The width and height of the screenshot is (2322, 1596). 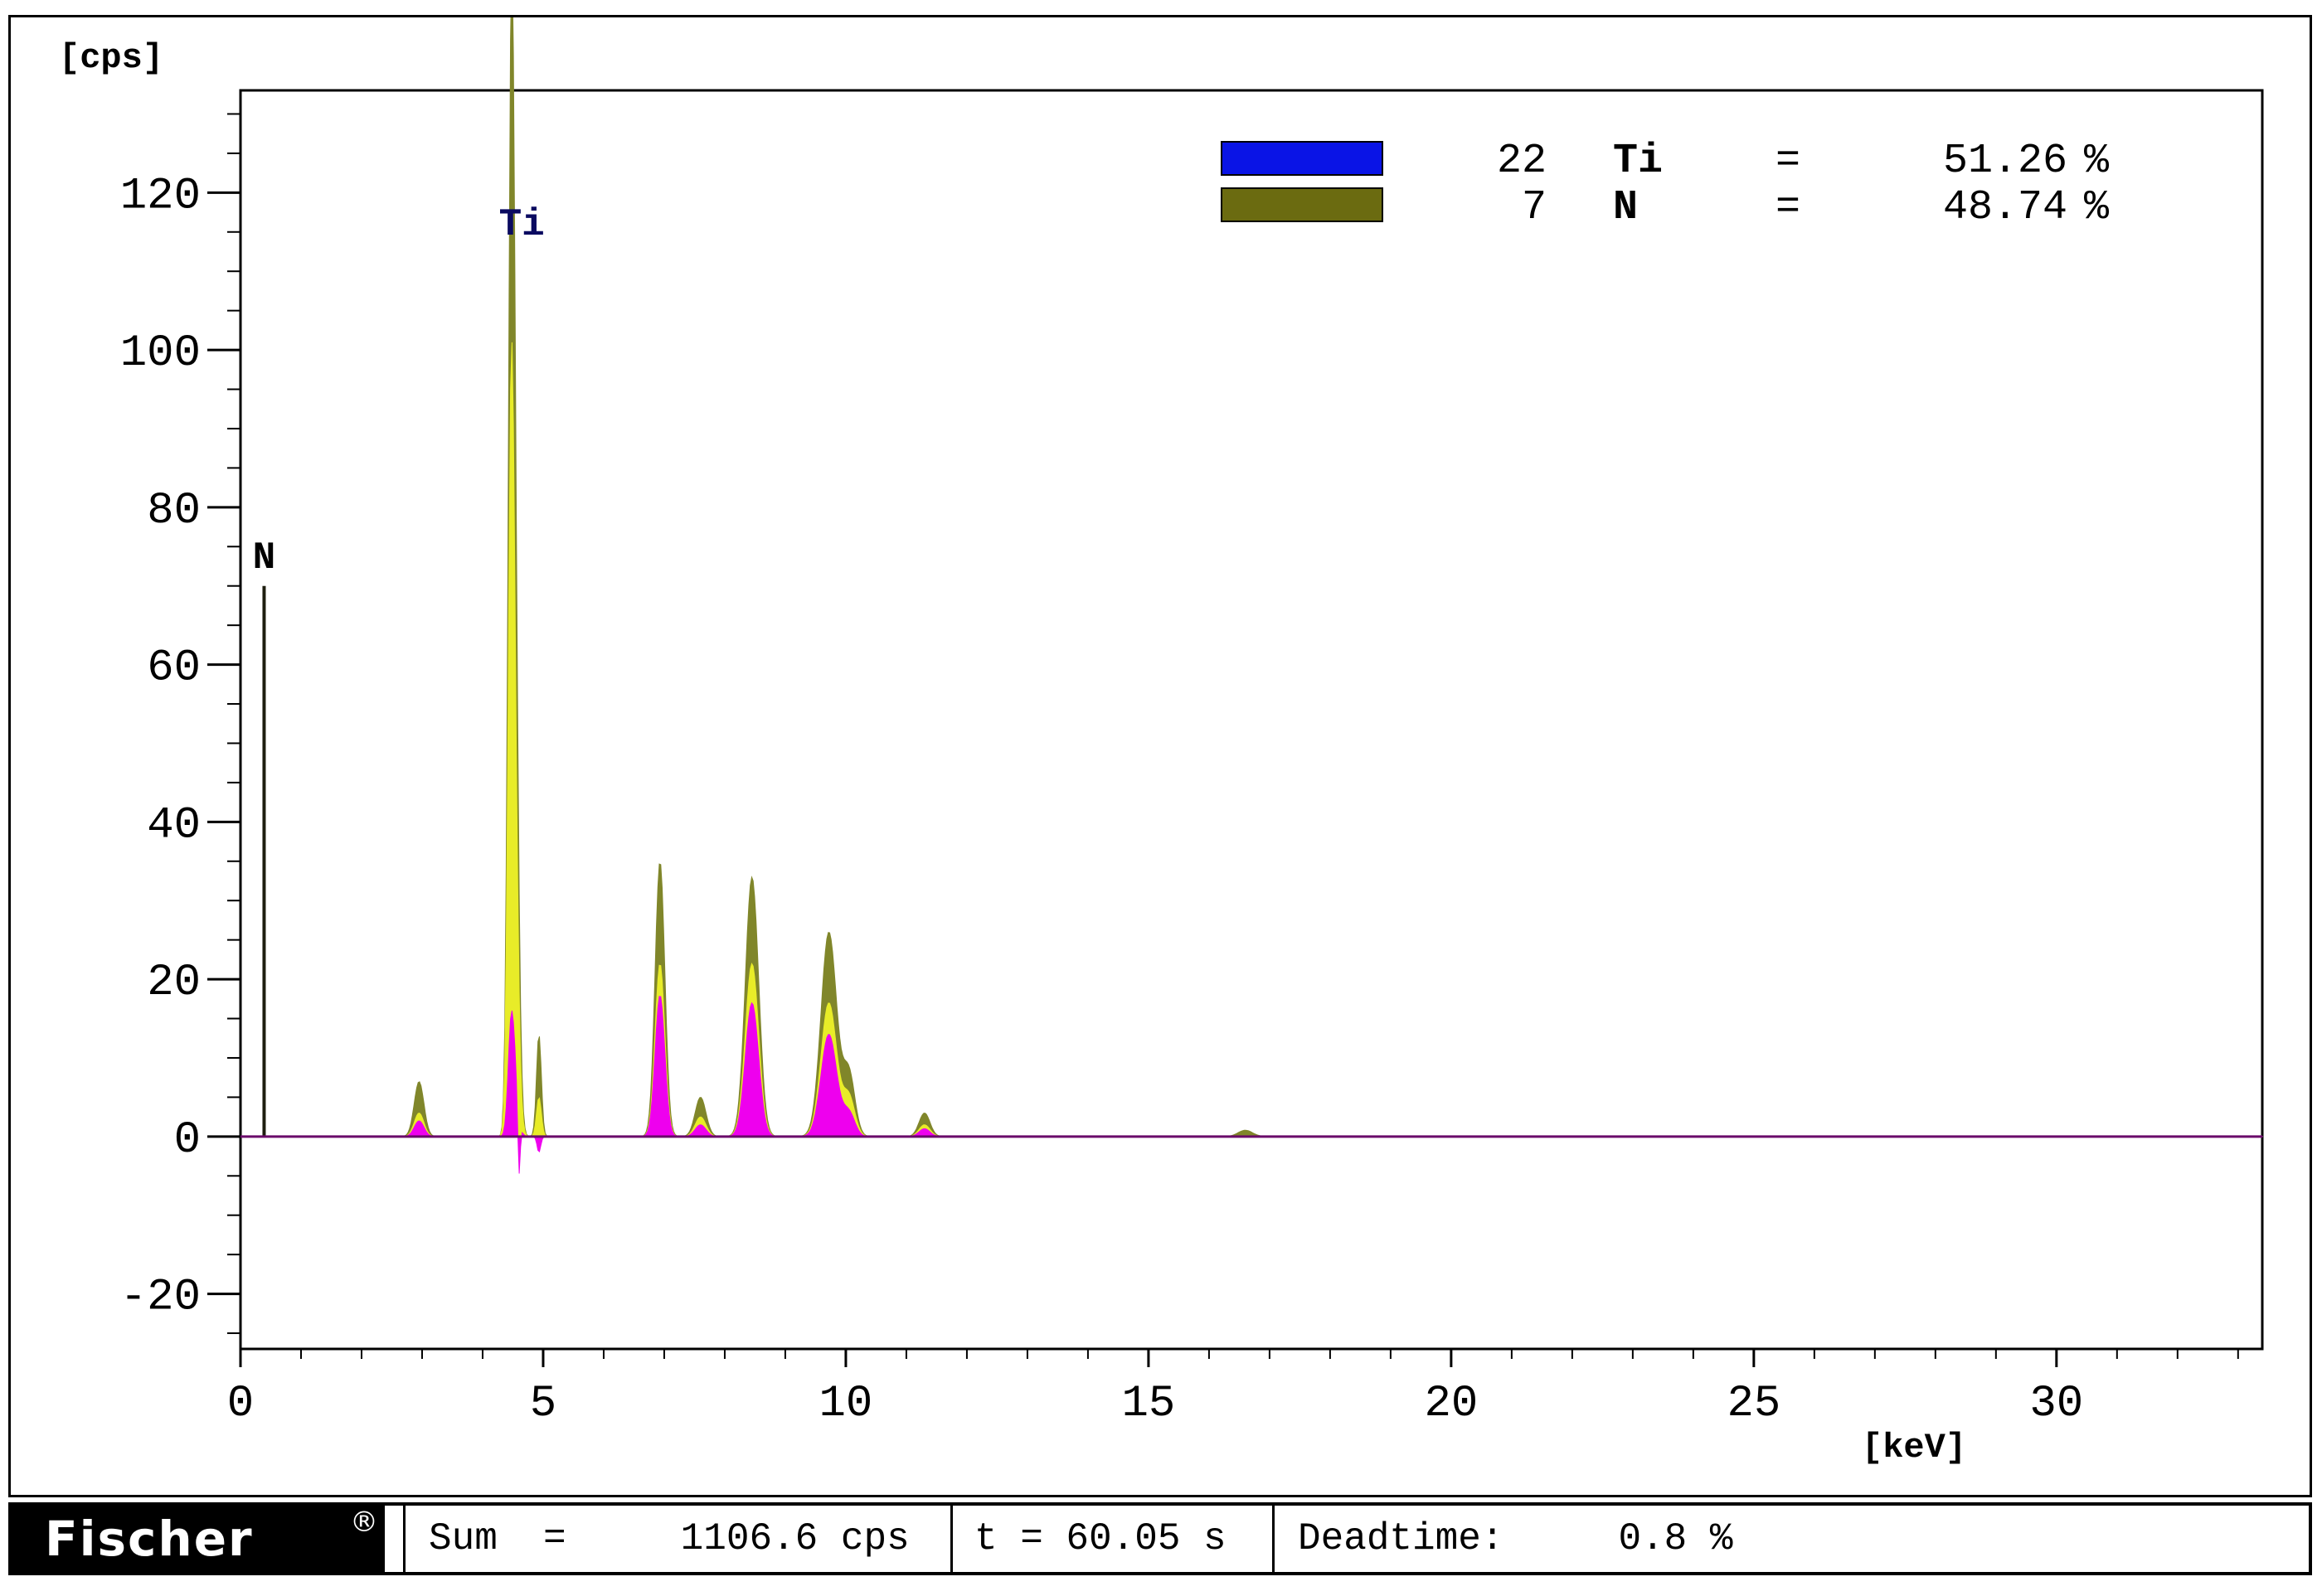 What do you see at coordinates (1451, 1404) in the screenshot?
I see `x-tick-label: 20` at bounding box center [1451, 1404].